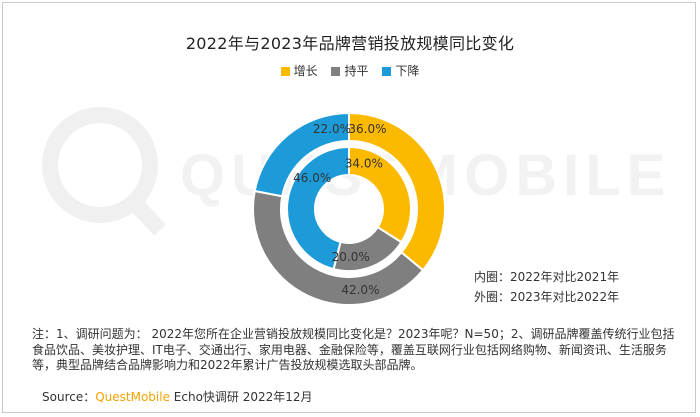  Describe the element at coordinates (241, 397) in the screenshot. I see `source-suffix: Echo快调研 2022年12月` at that location.